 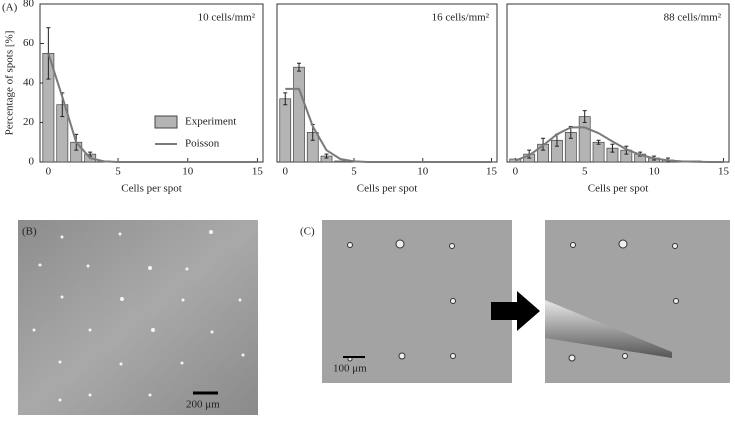 I want to click on legend-label: Poisson, so click(x=202, y=144).